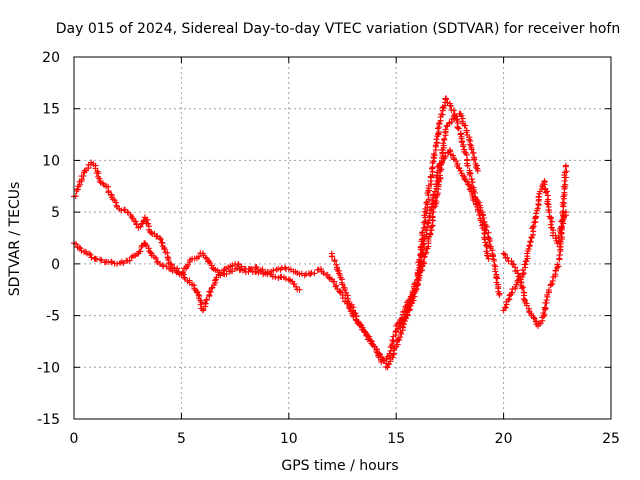 The image size is (640, 480). I want to click on y-tick-label: 10, so click(51, 161).